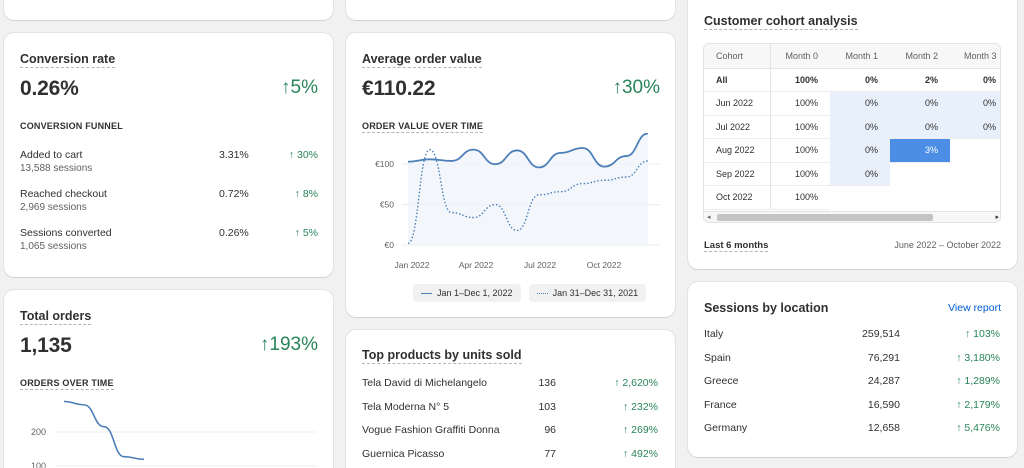  Describe the element at coordinates (540, 265) in the screenshot. I see `aov-x-tick: Jul 2022` at that location.